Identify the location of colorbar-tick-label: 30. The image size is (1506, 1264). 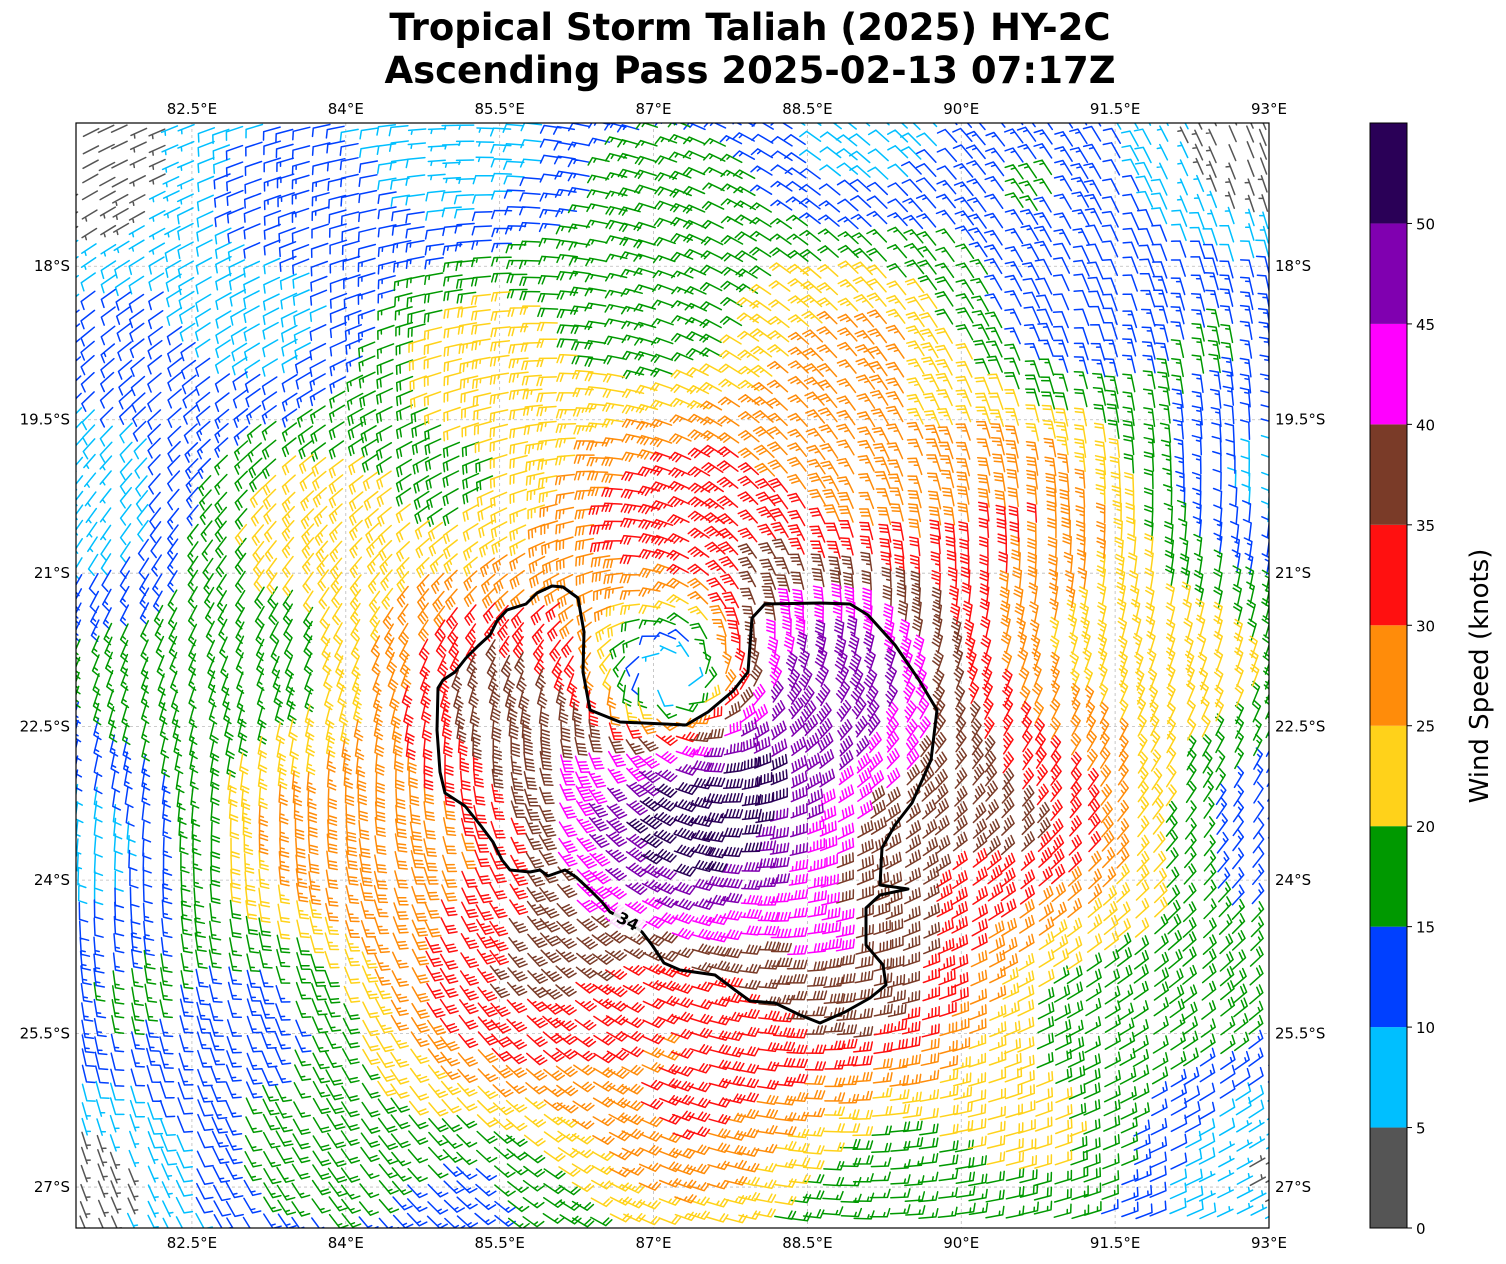
(1425, 626).